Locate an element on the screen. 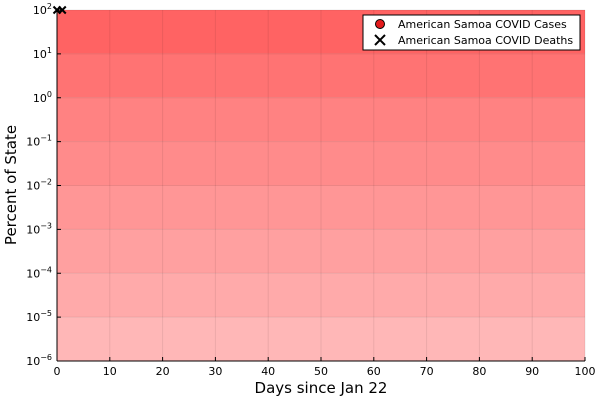 Image resolution: width=600 pixels, height=400 pixels. x-tick-label: 100 is located at coordinates (585, 371).